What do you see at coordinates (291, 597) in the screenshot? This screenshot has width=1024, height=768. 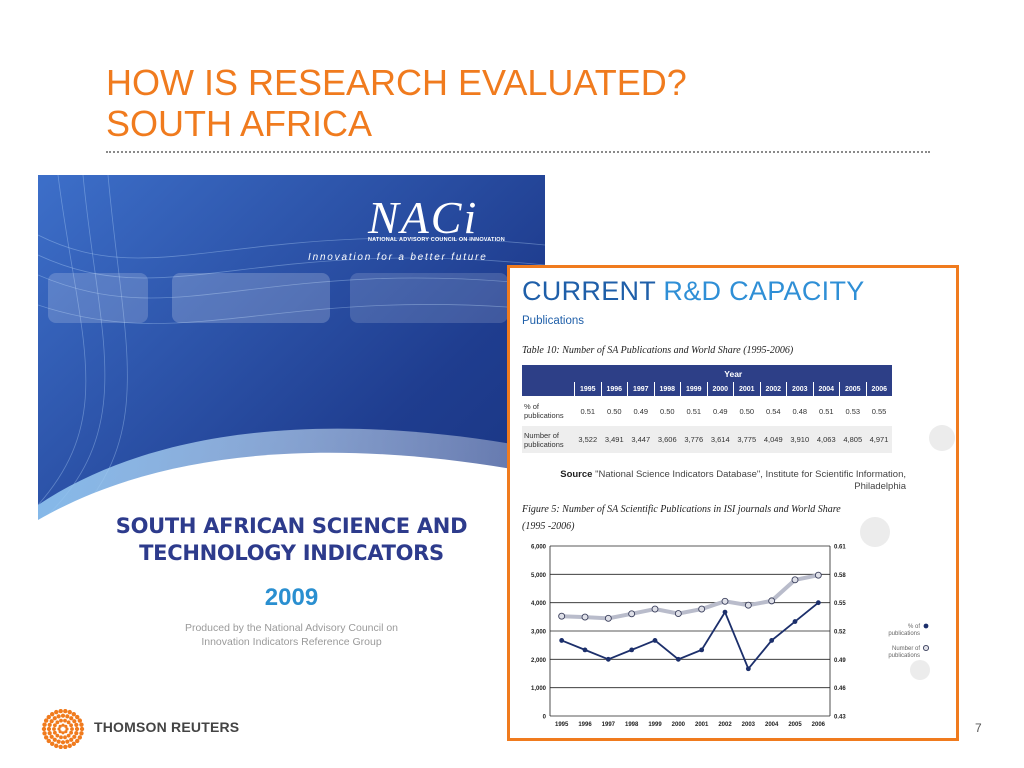 I see `cover-year: 2009` at bounding box center [291, 597].